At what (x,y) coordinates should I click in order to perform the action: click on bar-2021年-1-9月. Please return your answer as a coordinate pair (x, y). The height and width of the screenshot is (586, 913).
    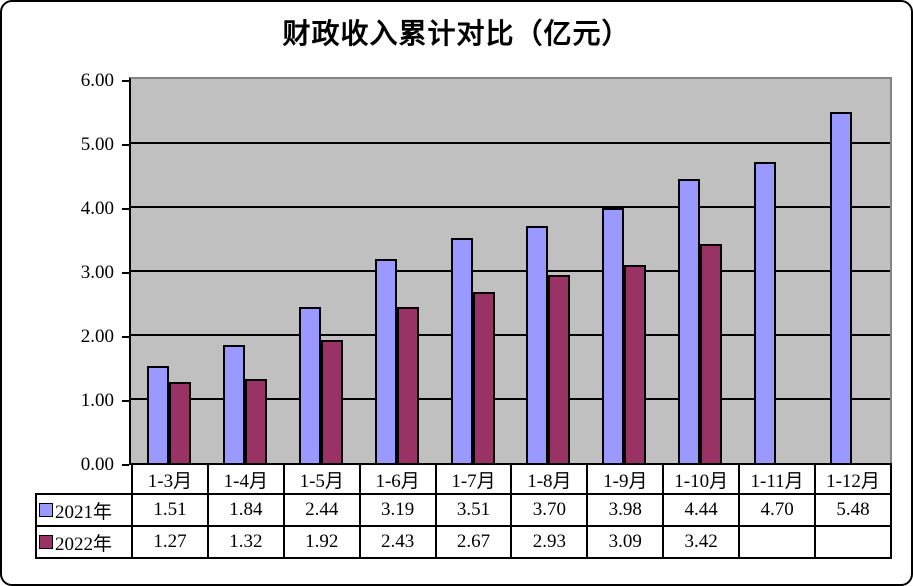
    Looking at the image, I should click on (613, 335).